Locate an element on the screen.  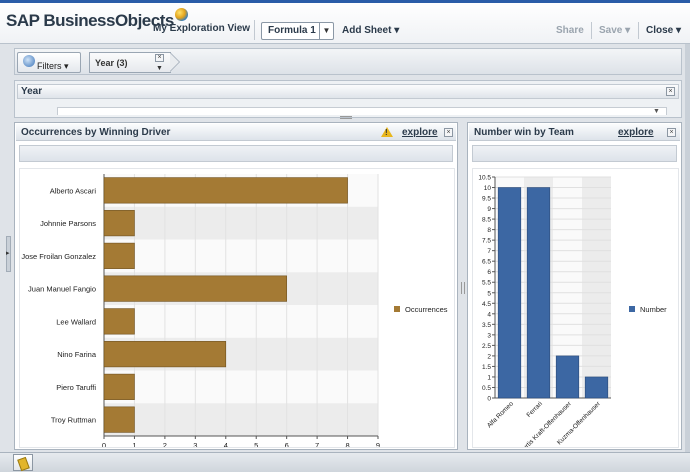
x-tick-label: 4 is located at coordinates (226, 444).